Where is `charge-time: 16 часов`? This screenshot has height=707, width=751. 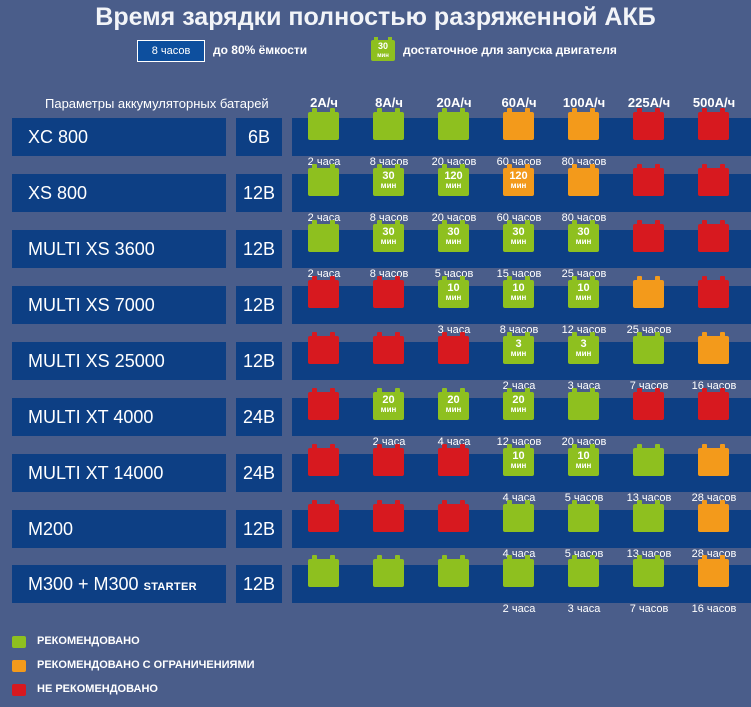 charge-time: 16 часов is located at coordinates (714, 386).